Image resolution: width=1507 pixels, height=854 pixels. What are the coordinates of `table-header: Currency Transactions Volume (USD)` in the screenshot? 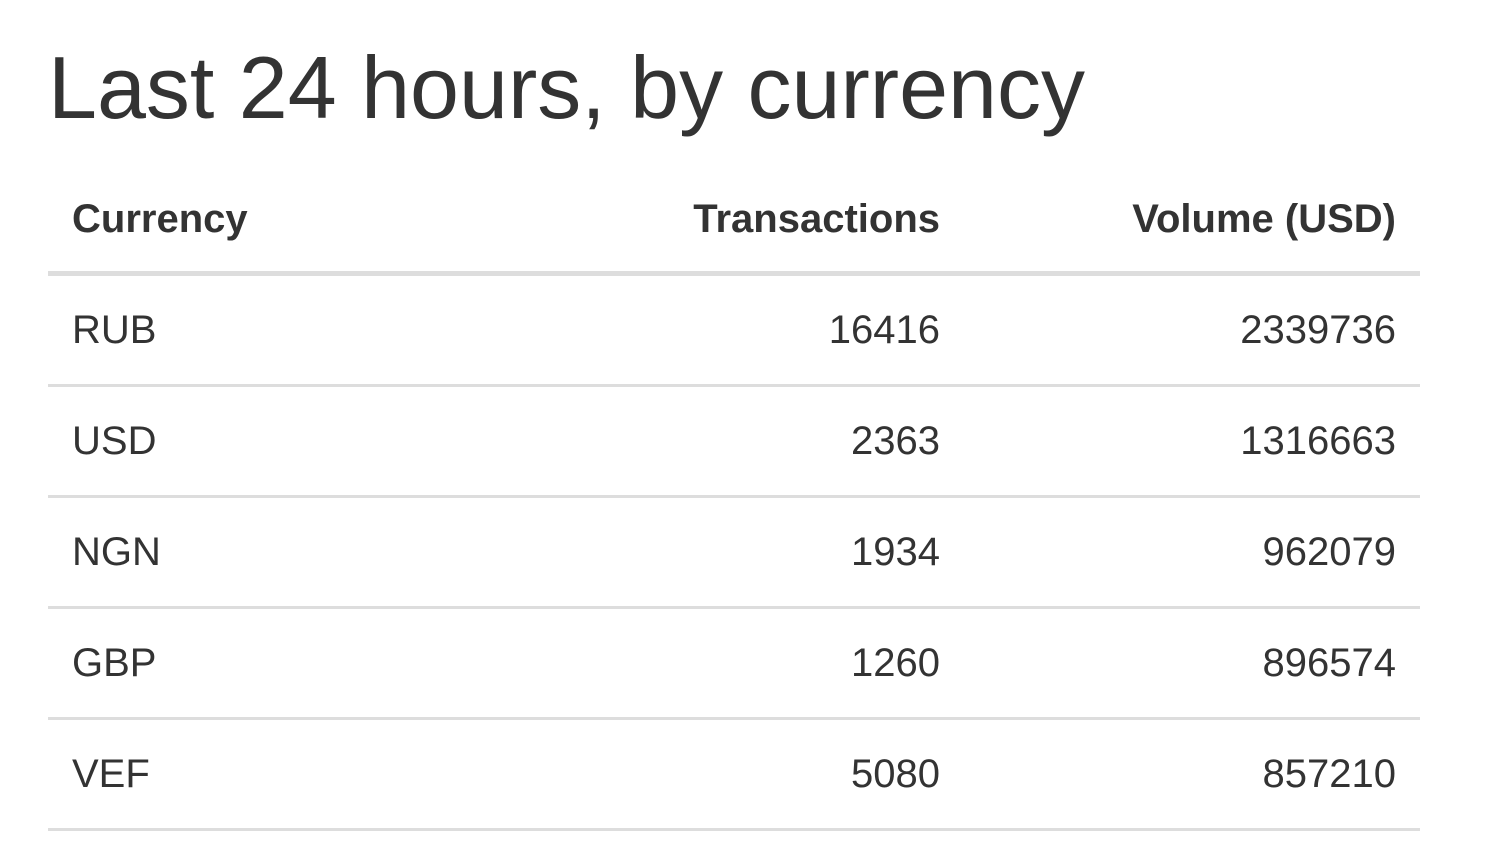 It's located at (734, 221).